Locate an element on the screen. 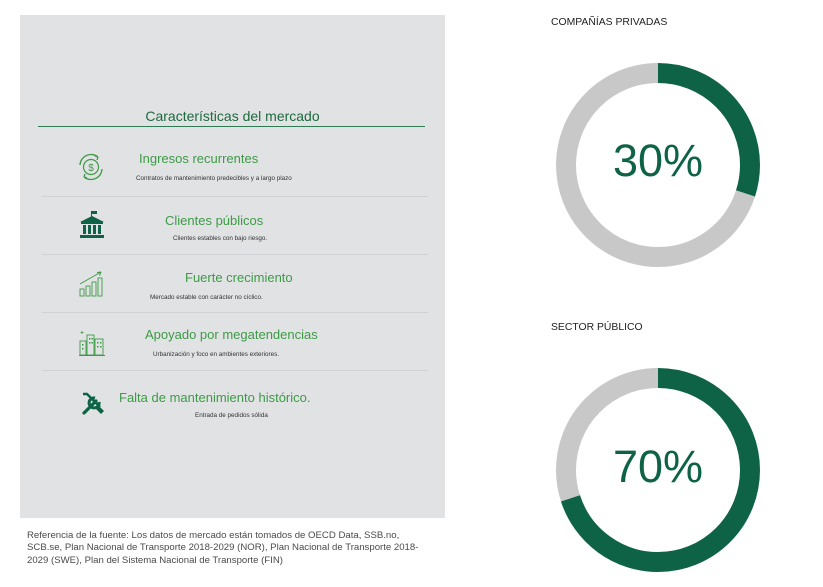 Image resolution: width=823 pixels, height=587 pixels. panel-title: Características del mercado is located at coordinates (232, 116).